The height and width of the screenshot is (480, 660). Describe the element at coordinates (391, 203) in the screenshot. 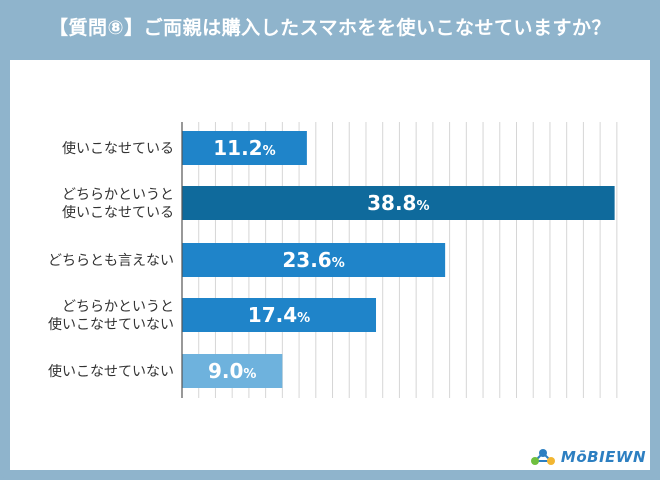

I see `bar-value-number: 38.8` at that location.